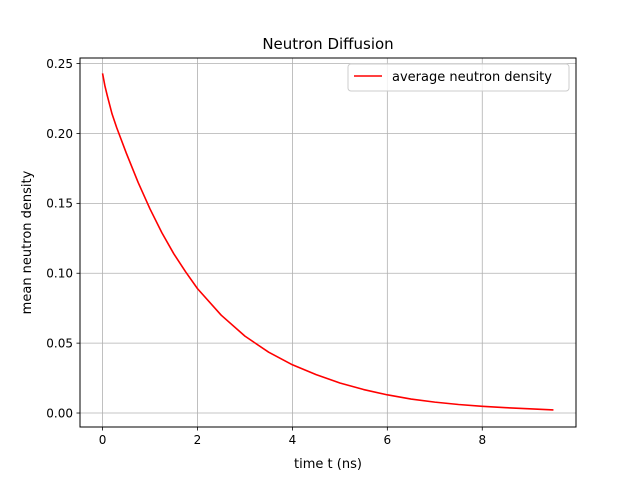 The height and width of the screenshot is (480, 640). What do you see at coordinates (27, 242) in the screenshot?
I see `y-axis-label: mean neutron density` at bounding box center [27, 242].